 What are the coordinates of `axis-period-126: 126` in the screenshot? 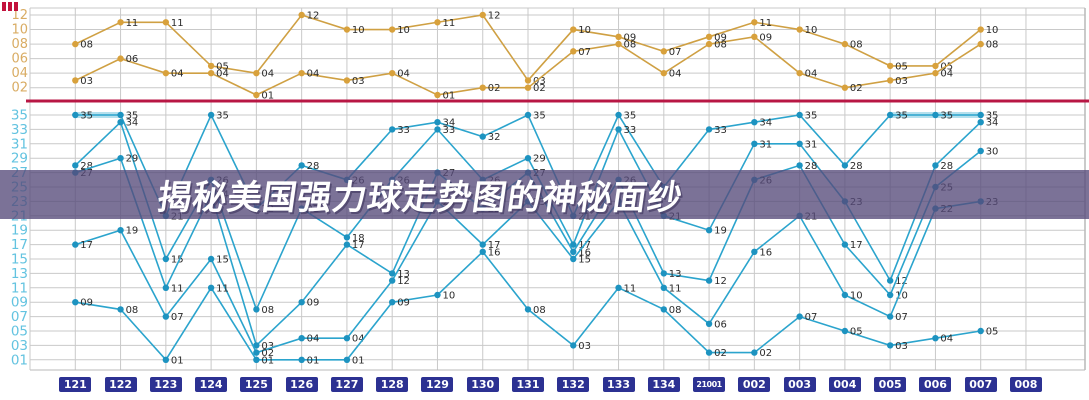 It's located at (301, 384).